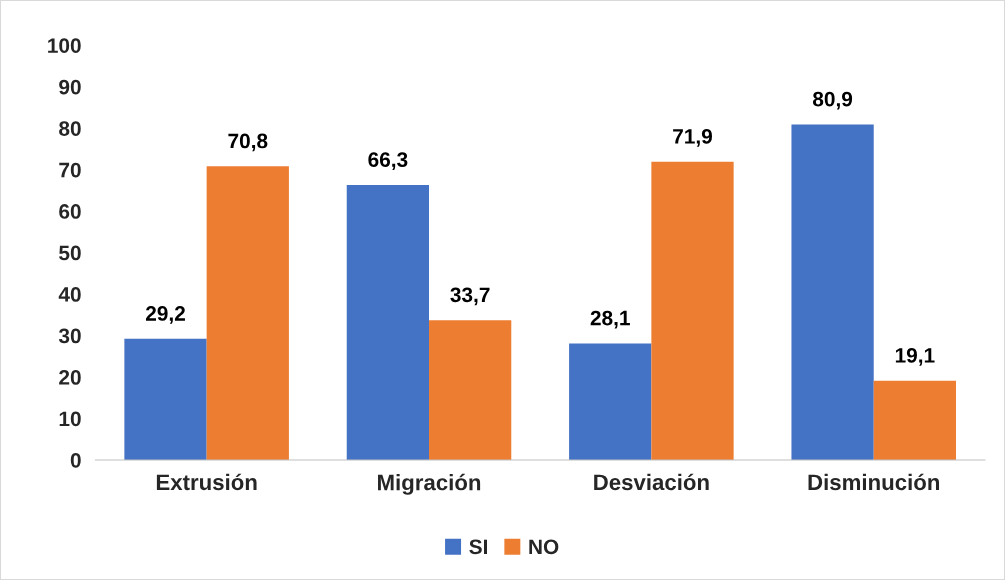 This screenshot has height=580, width=1005. I want to click on y-tick-label: 30, so click(69, 336).